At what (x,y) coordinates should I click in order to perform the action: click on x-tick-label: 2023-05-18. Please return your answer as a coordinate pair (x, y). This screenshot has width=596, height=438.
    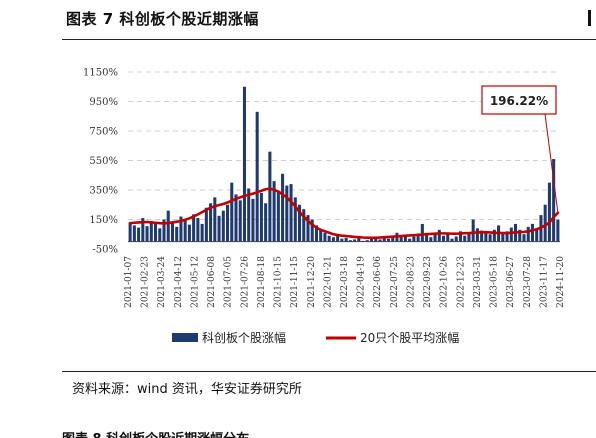
    Looking at the image, I should click on (495, 282).